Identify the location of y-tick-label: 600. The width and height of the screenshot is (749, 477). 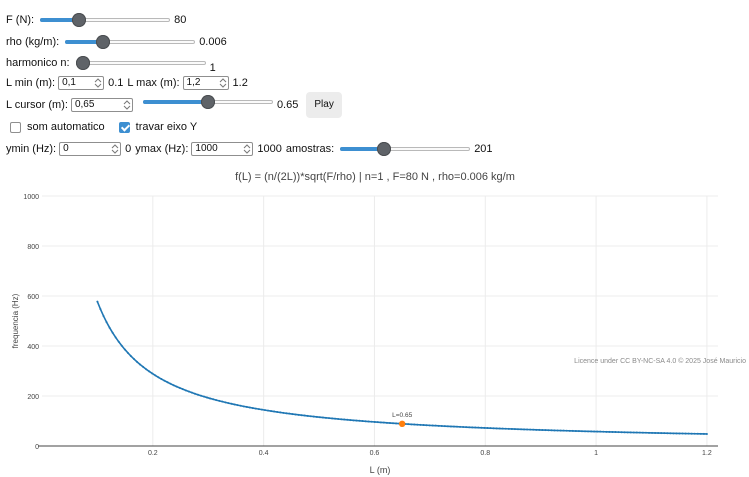
(33, 297).